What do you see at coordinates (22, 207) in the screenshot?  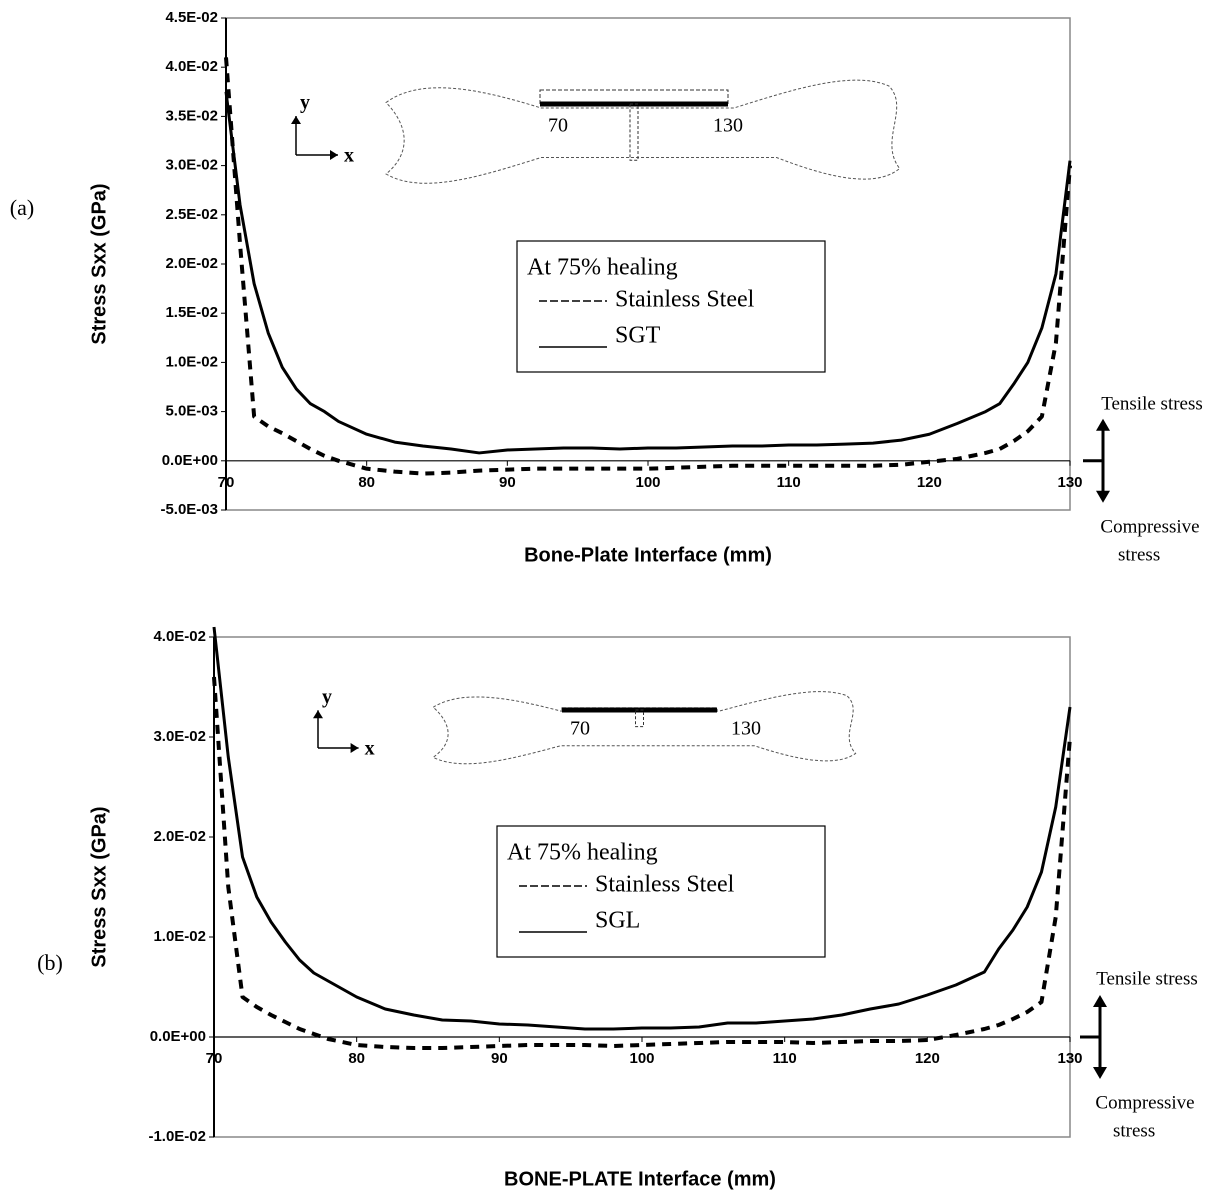 I see `panel-label: (a)` at bounding box center [22, 207].